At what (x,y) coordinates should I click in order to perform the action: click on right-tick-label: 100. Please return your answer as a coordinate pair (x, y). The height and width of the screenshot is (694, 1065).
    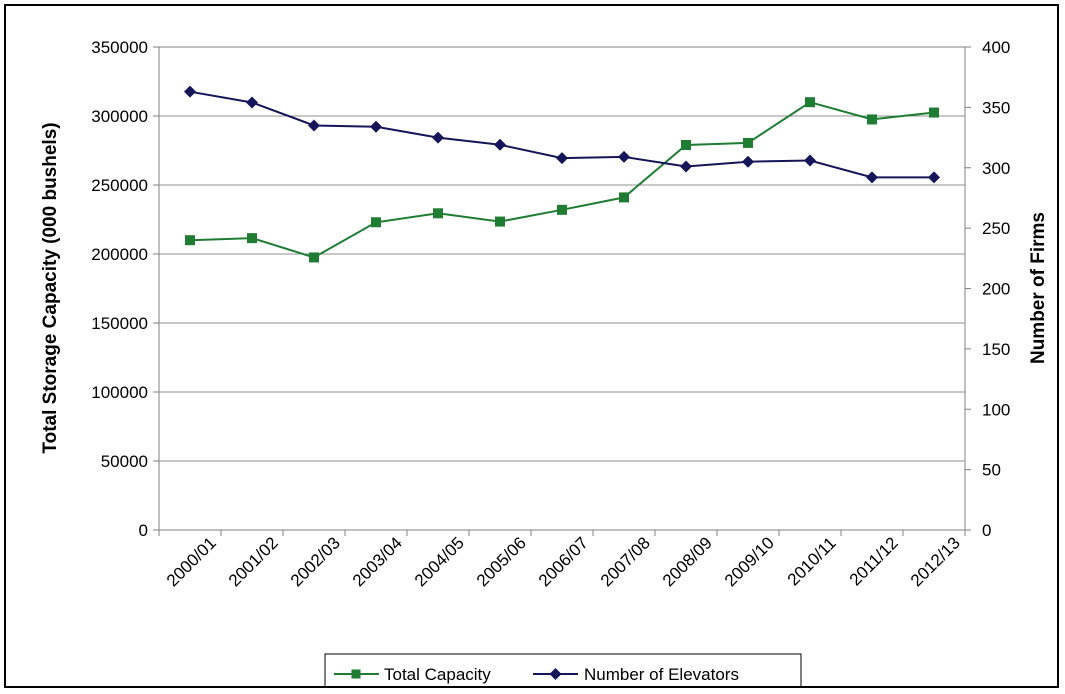
    Looking at the image, I should click on (996, 409).